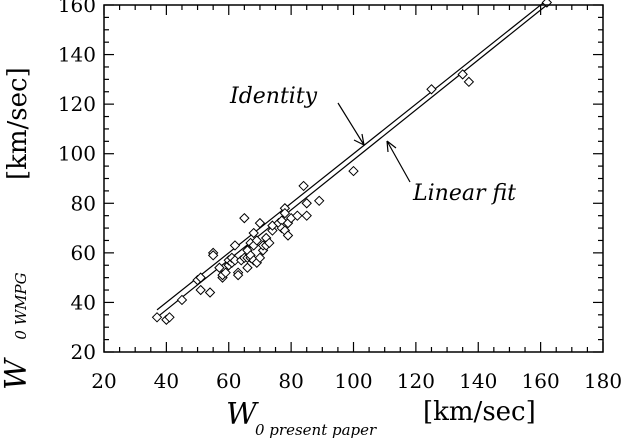 The height and width of the screenshot is (440, 624). What do you see at coordinates (228, 381) in the screenshot?
I see `x-tick-label: 60` at bounding box center [228, 381].